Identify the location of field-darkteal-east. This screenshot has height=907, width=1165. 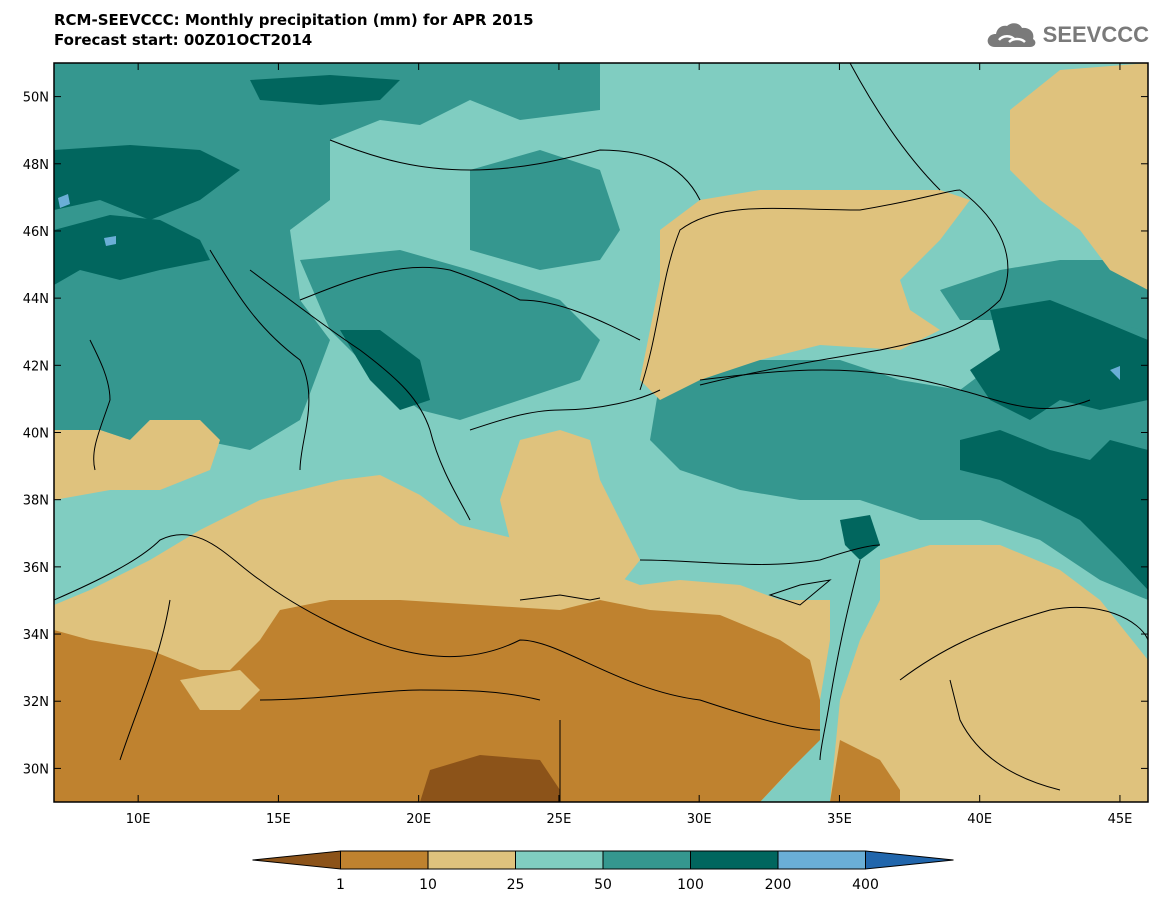
(1054, 510).